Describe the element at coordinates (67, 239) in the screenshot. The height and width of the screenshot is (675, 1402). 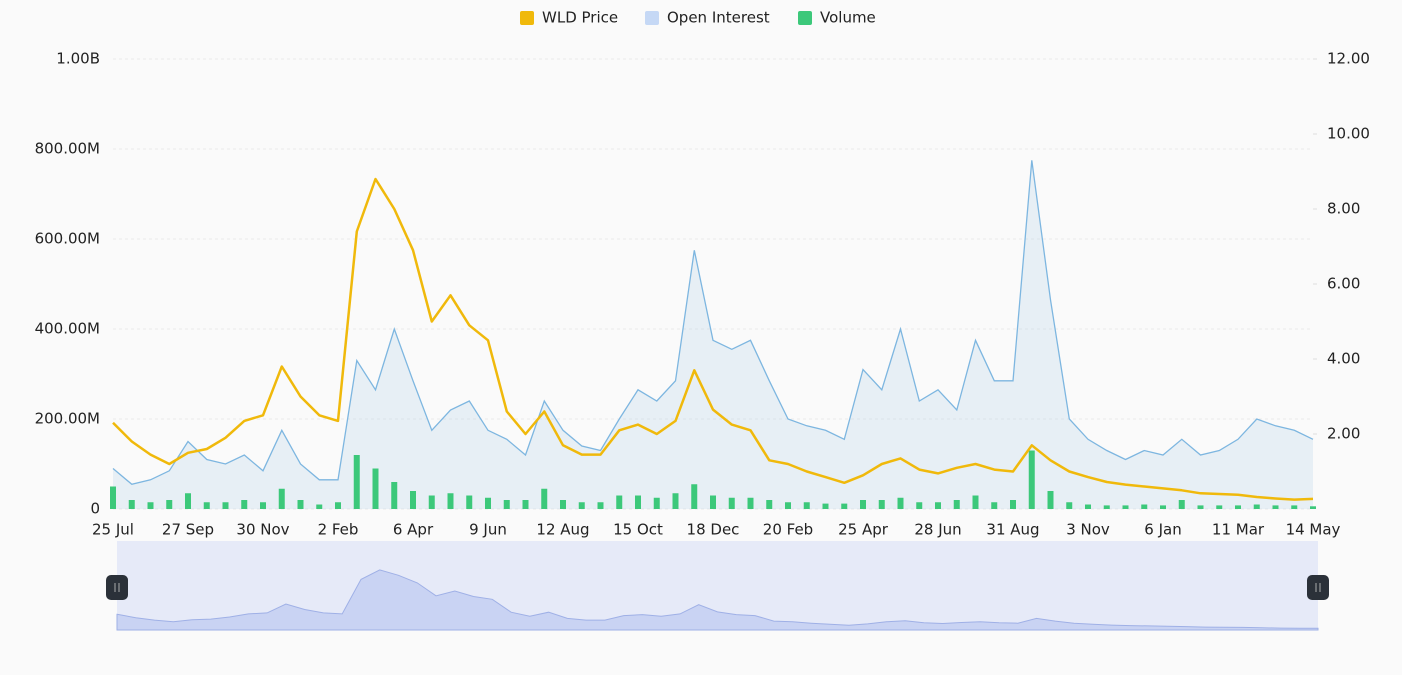
I see `y-tick-label: 600.00M` at that location.